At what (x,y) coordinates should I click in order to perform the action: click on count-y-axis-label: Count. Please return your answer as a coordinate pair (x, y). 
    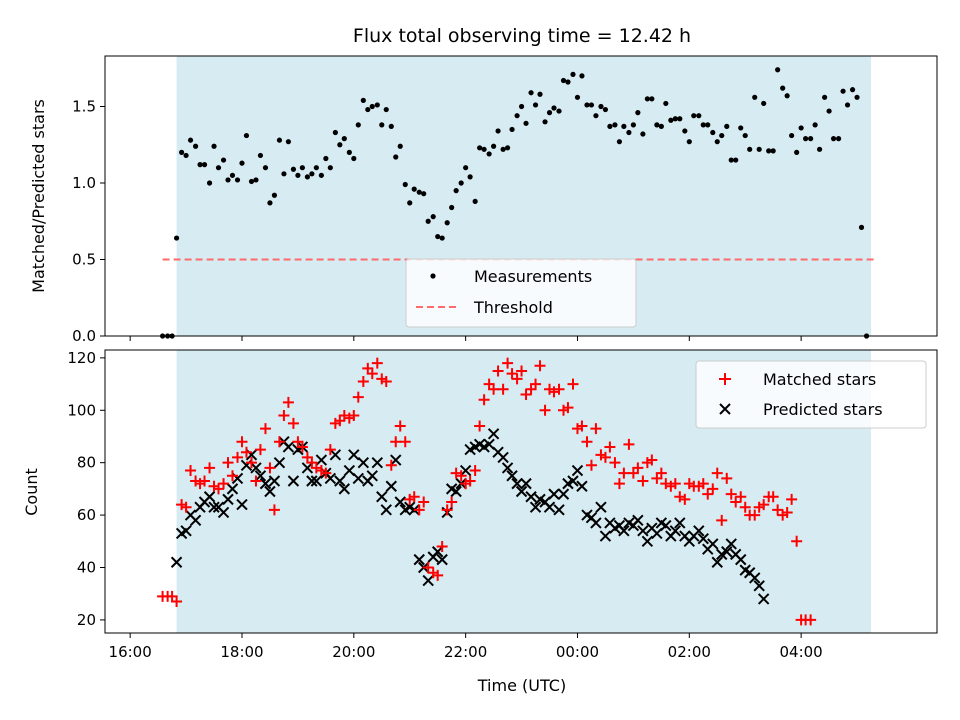
    Looking at the image, I should click on (31, 492).